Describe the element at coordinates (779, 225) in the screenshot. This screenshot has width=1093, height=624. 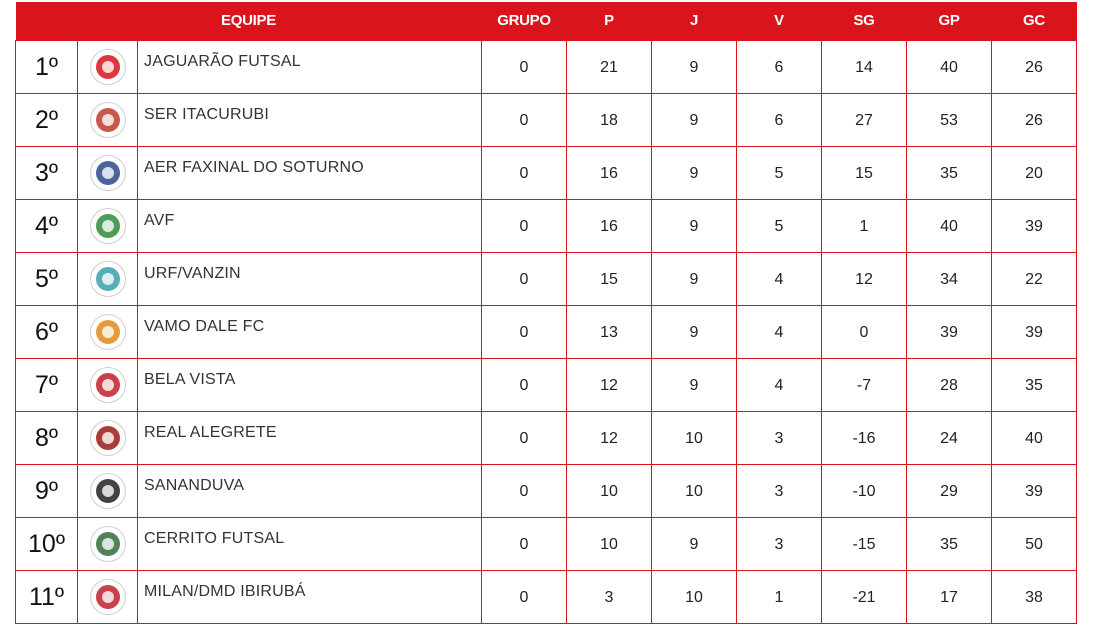
I see `wins-cell: 5` at that location.